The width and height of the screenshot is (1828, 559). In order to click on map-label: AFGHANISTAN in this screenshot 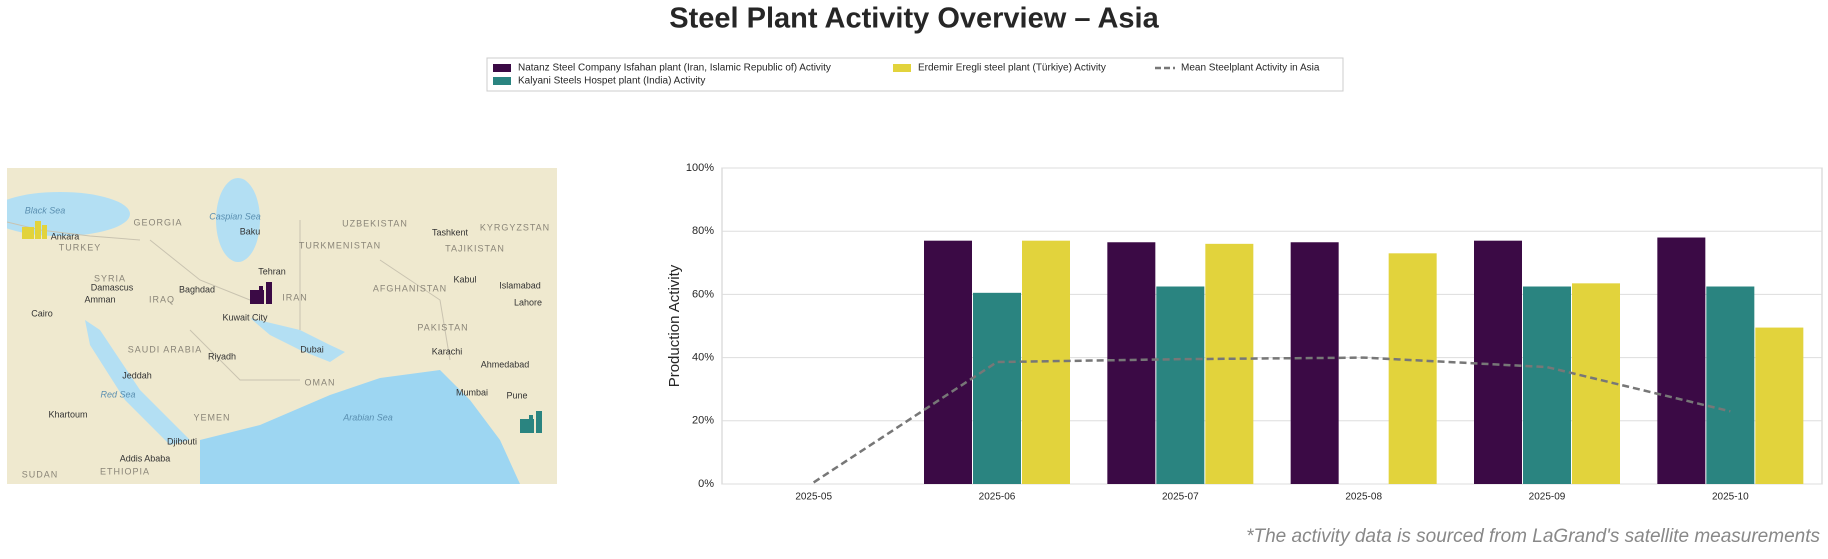, I will do `click(410, 288)`.